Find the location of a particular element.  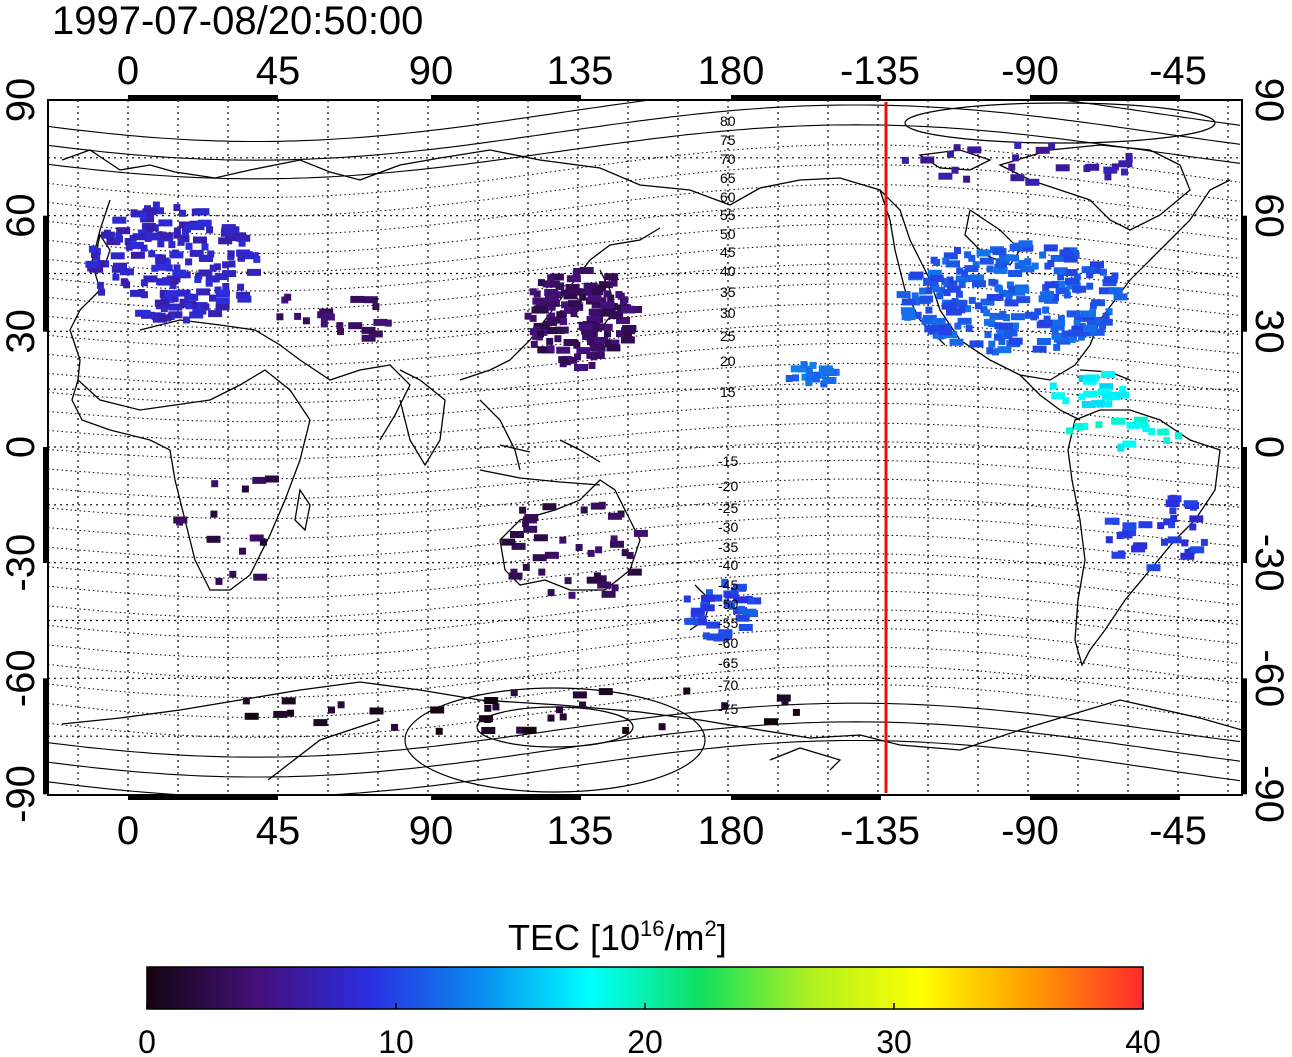

coastline is located at coordinates (1050, 397).